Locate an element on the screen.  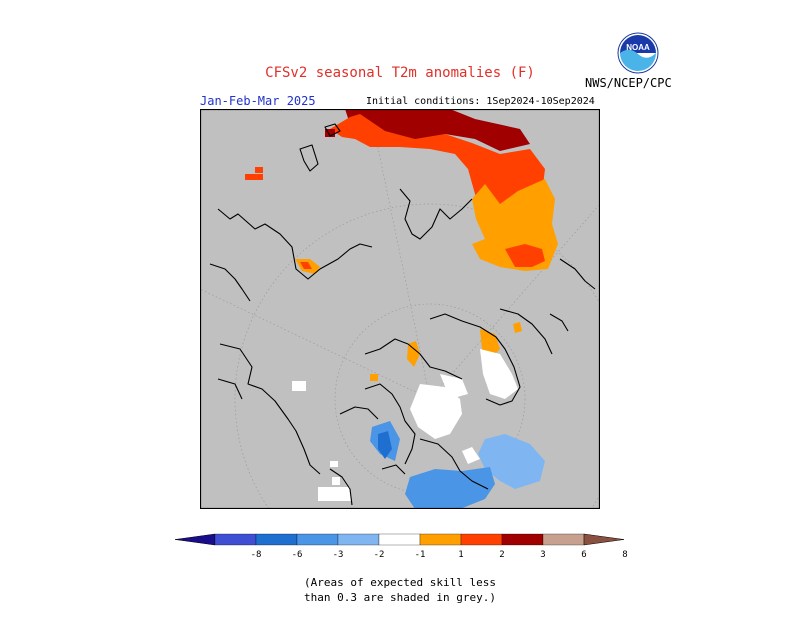
colorbar-tick-label: -8 is located at coordinates (256, 555).